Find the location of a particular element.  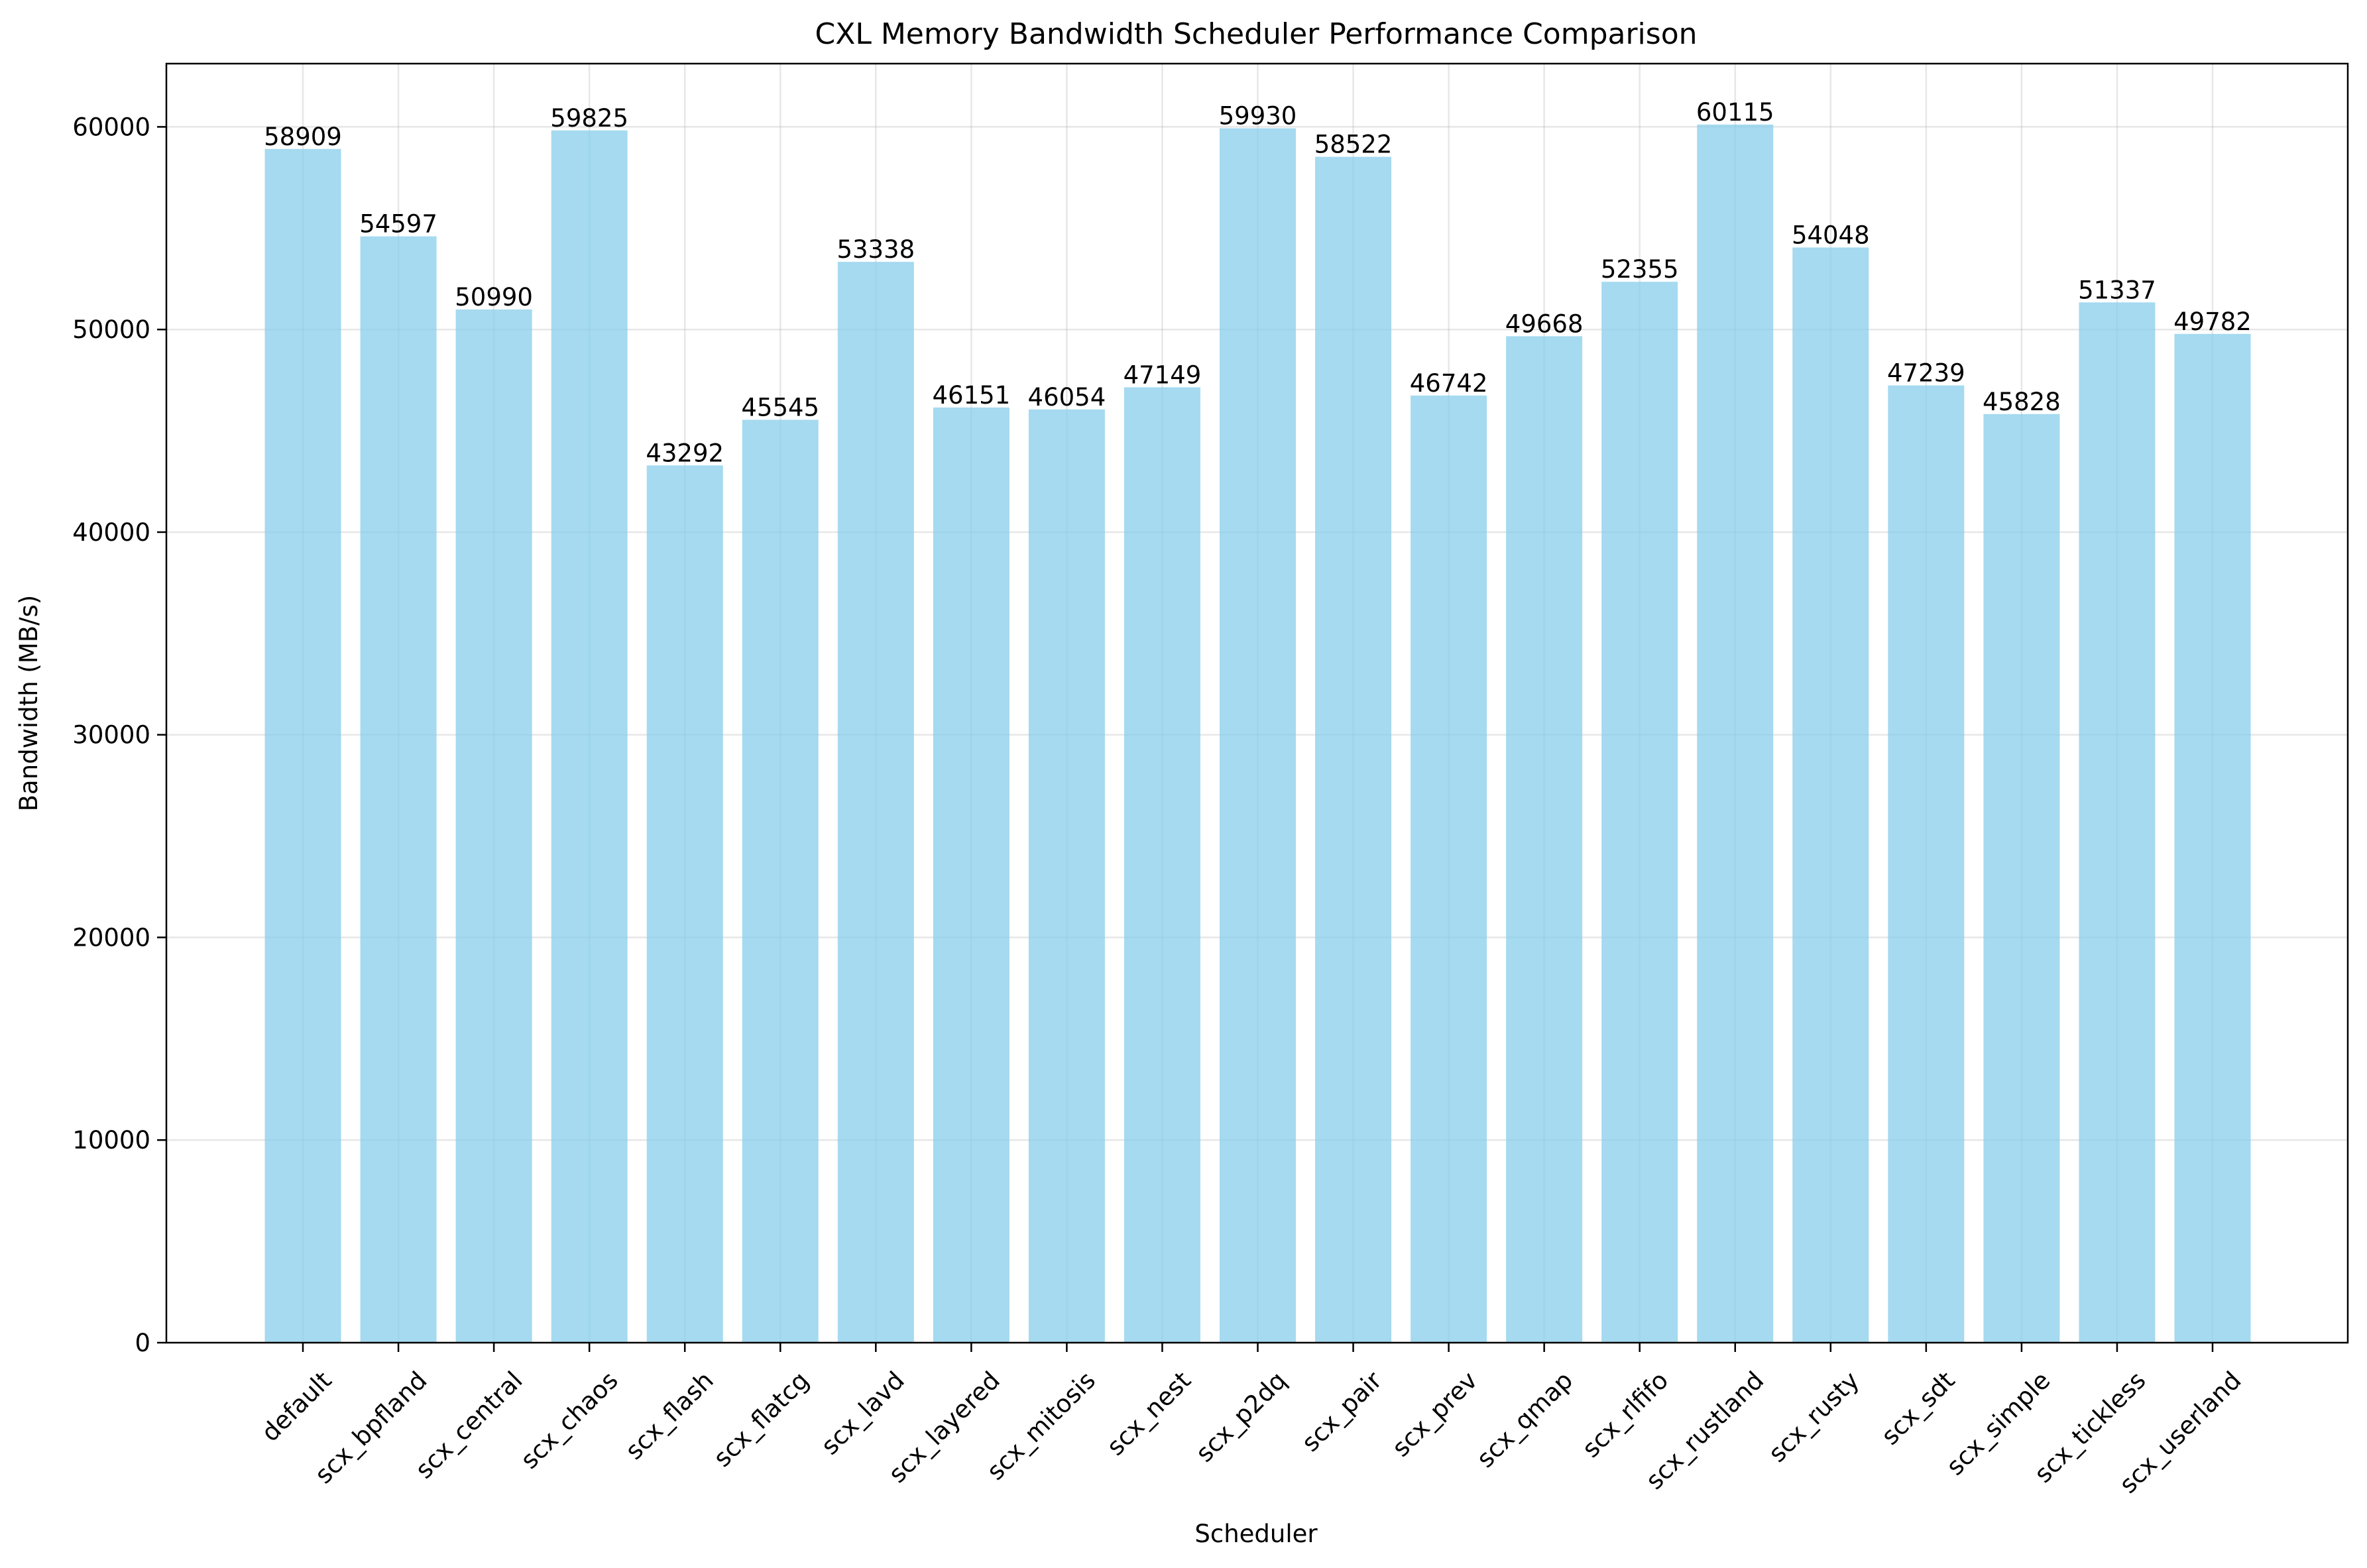

data-label: 46054 is located at coordinates (1067, 397).